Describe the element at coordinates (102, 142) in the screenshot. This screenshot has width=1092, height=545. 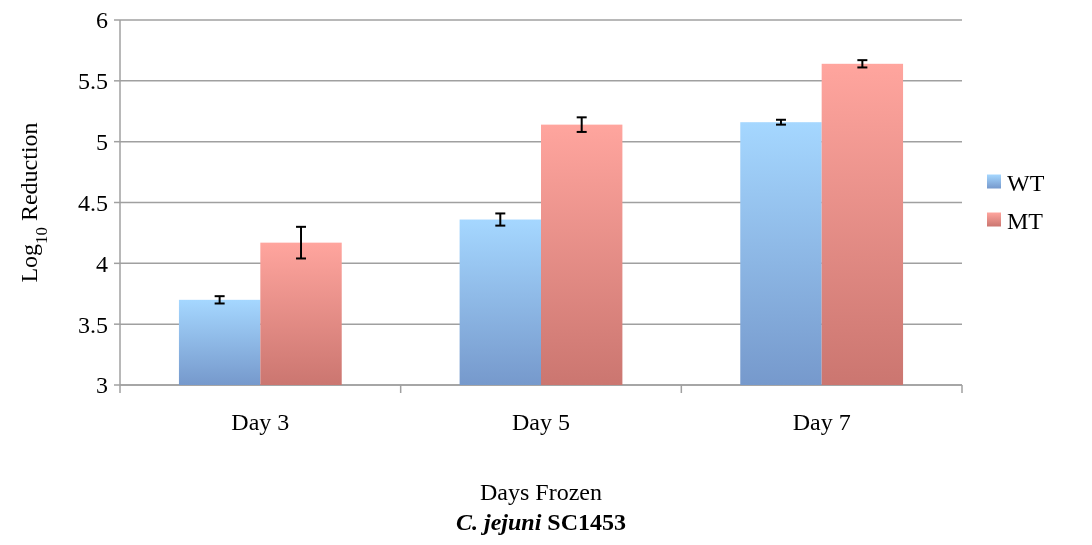
I see `y-tick-label: 5` at that location.